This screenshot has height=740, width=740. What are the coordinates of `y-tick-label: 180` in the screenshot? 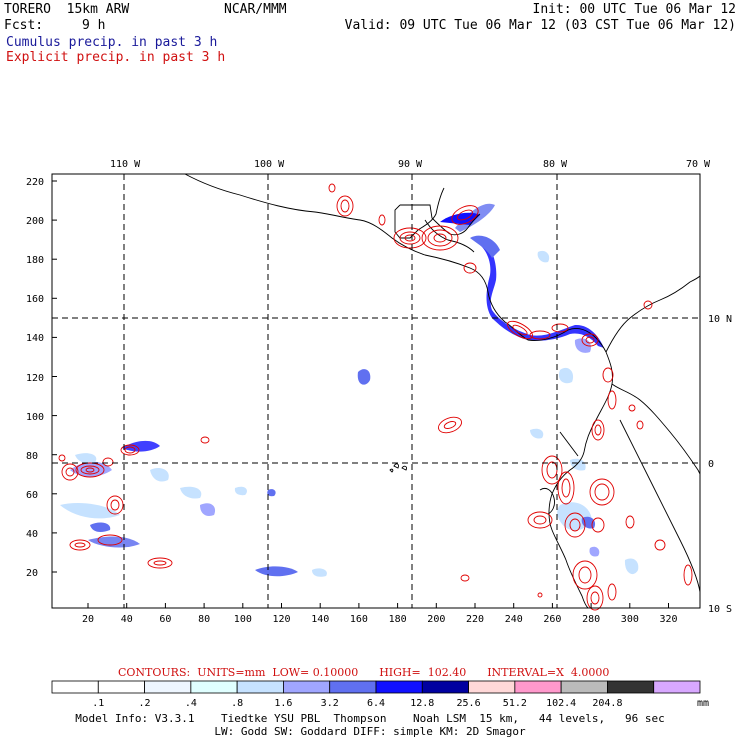 It's located at (35, 261).